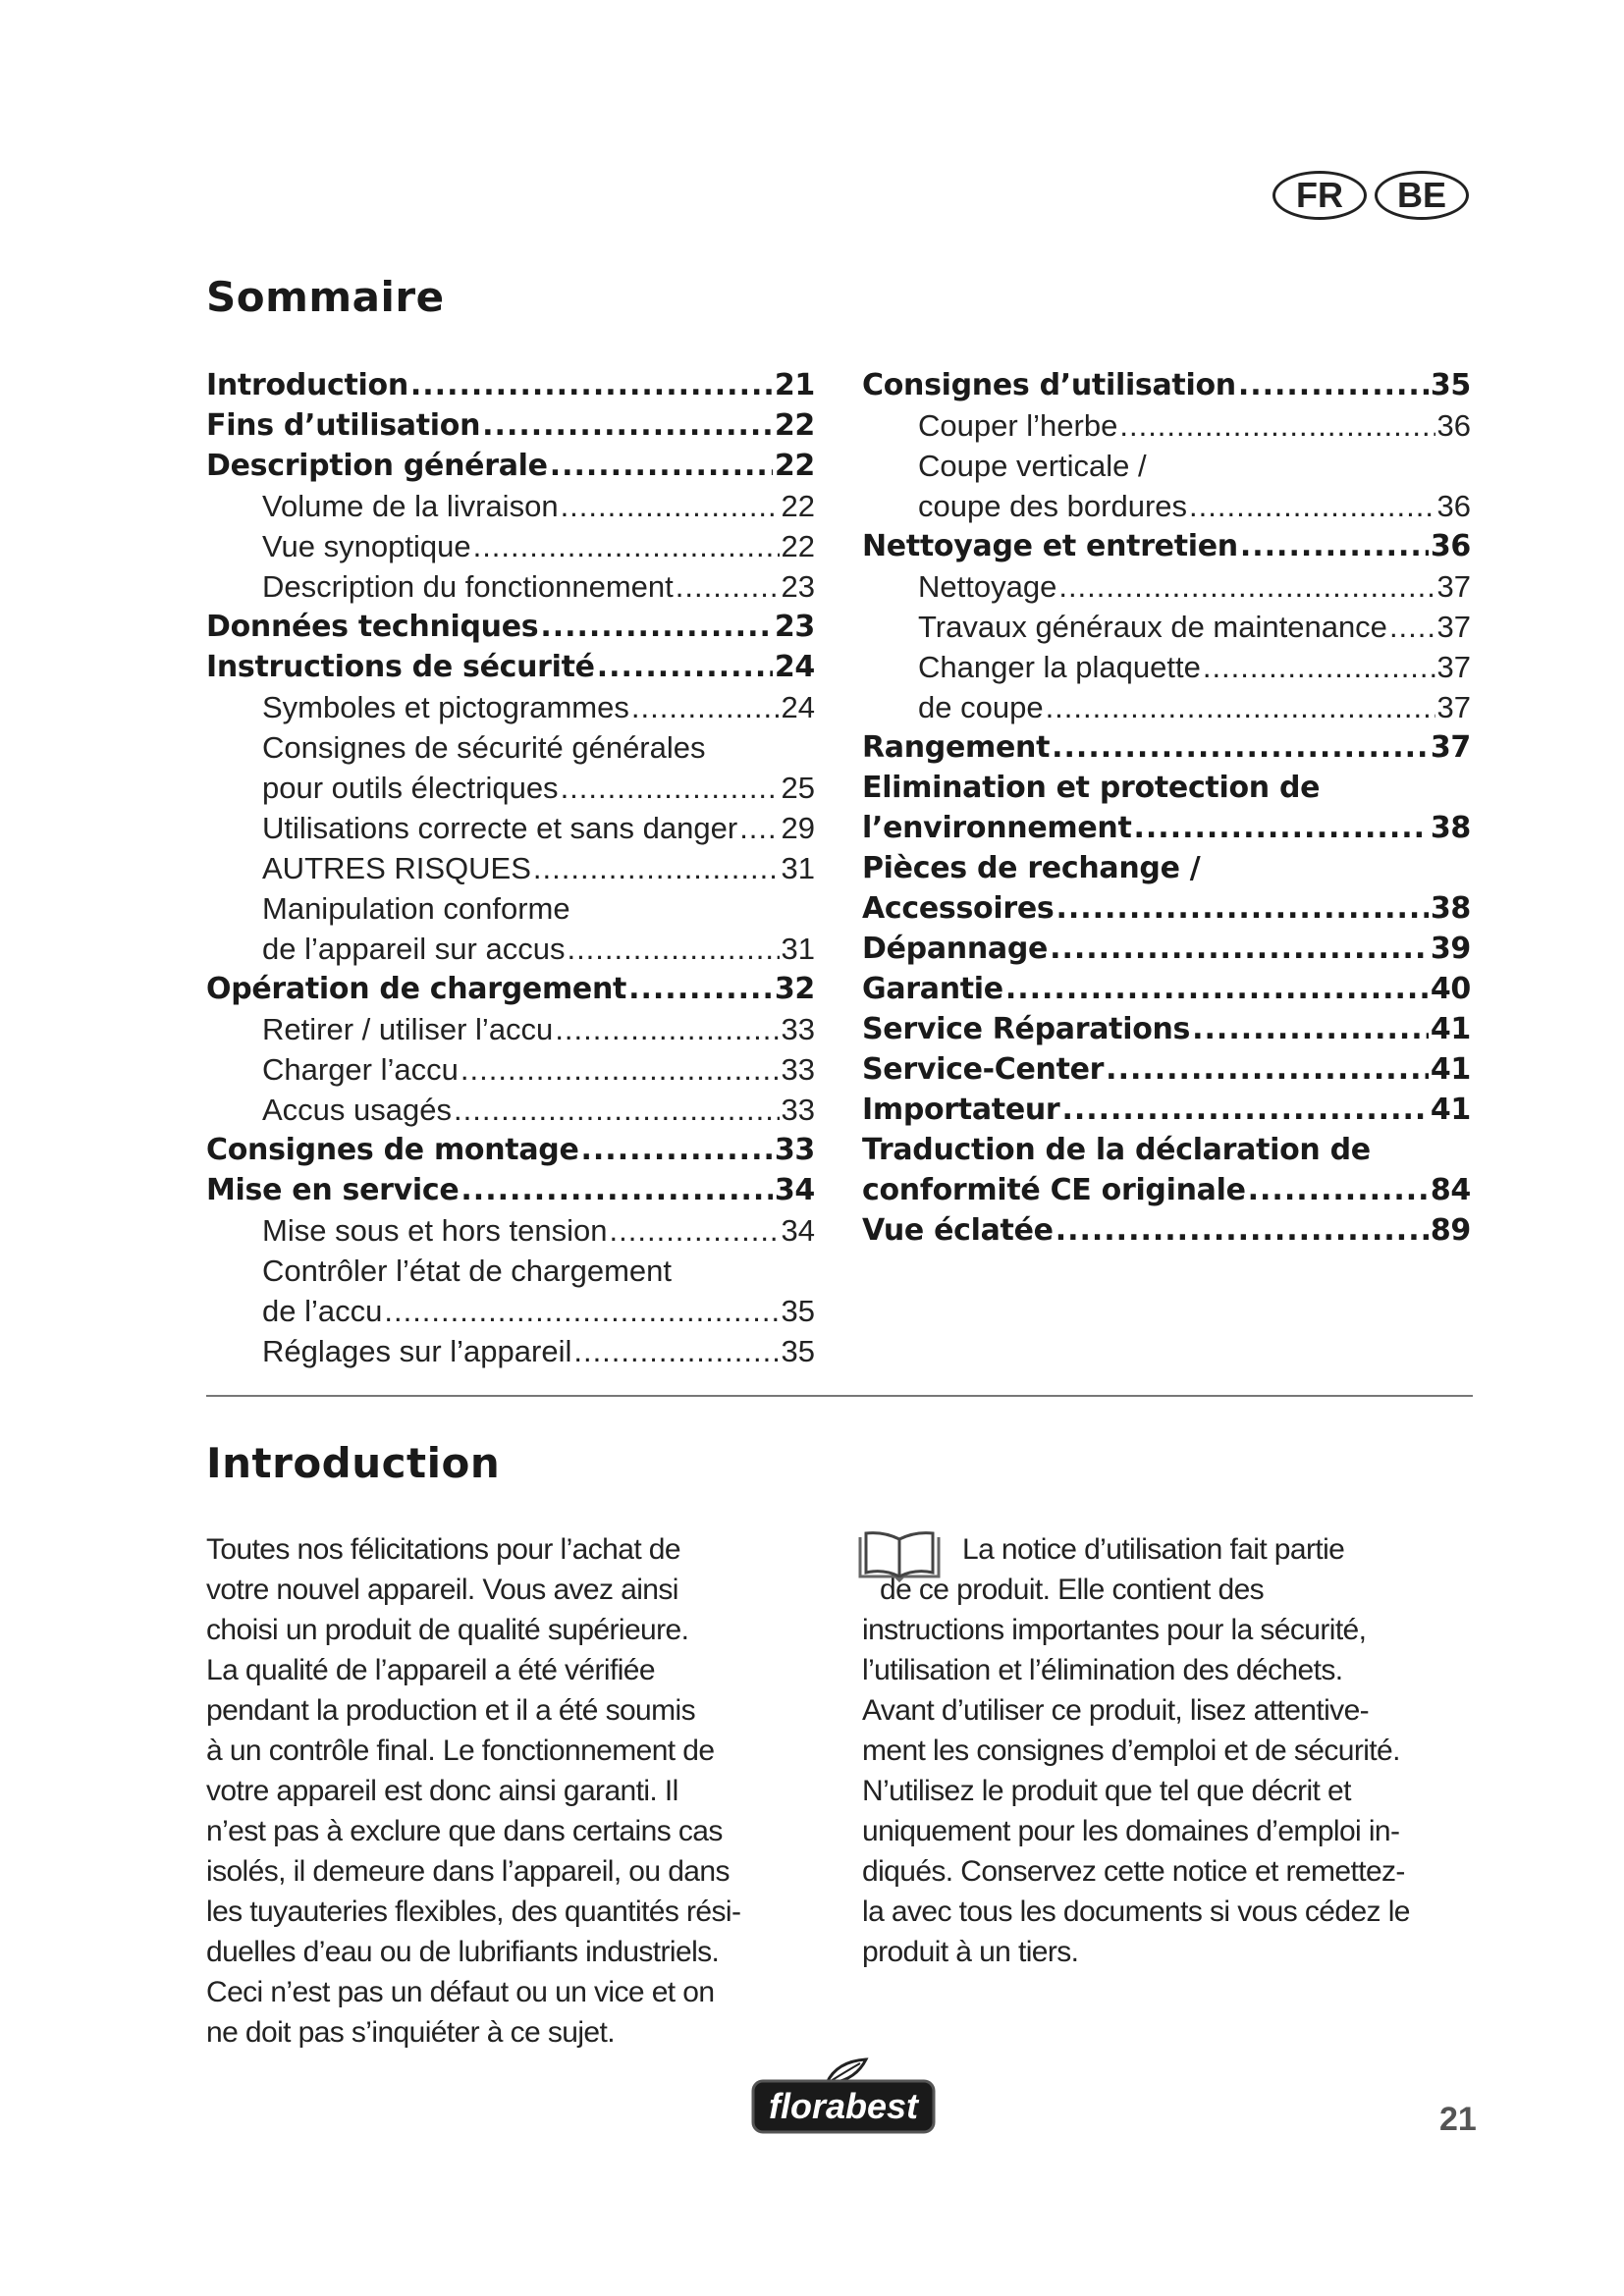 The image size is (1624, 2296). I want to click on toc-entry-title: Traduction de la déclaration de, so click(1116, 1150).